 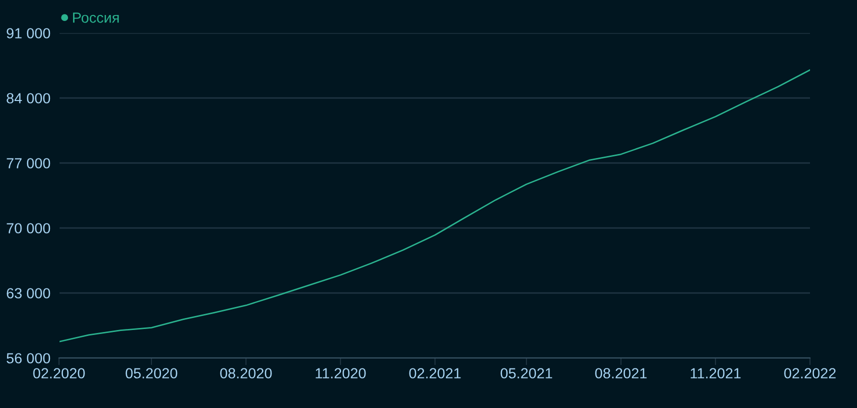 What do you see at coordinates (28, 163) in the screenshot?
I see `y-tick-label: 77 000` at bounding box center [28, 163].